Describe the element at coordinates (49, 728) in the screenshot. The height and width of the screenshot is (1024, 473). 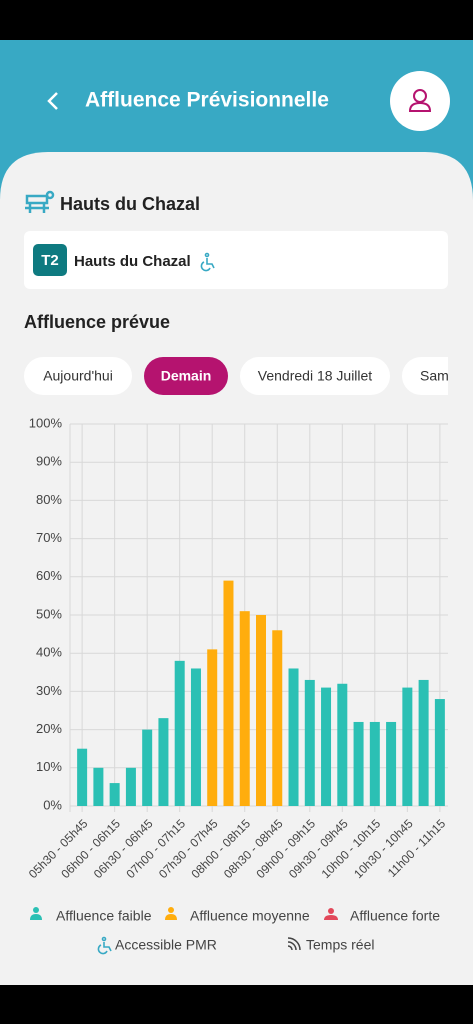
I see `y-tick-label: 20%` at that location.